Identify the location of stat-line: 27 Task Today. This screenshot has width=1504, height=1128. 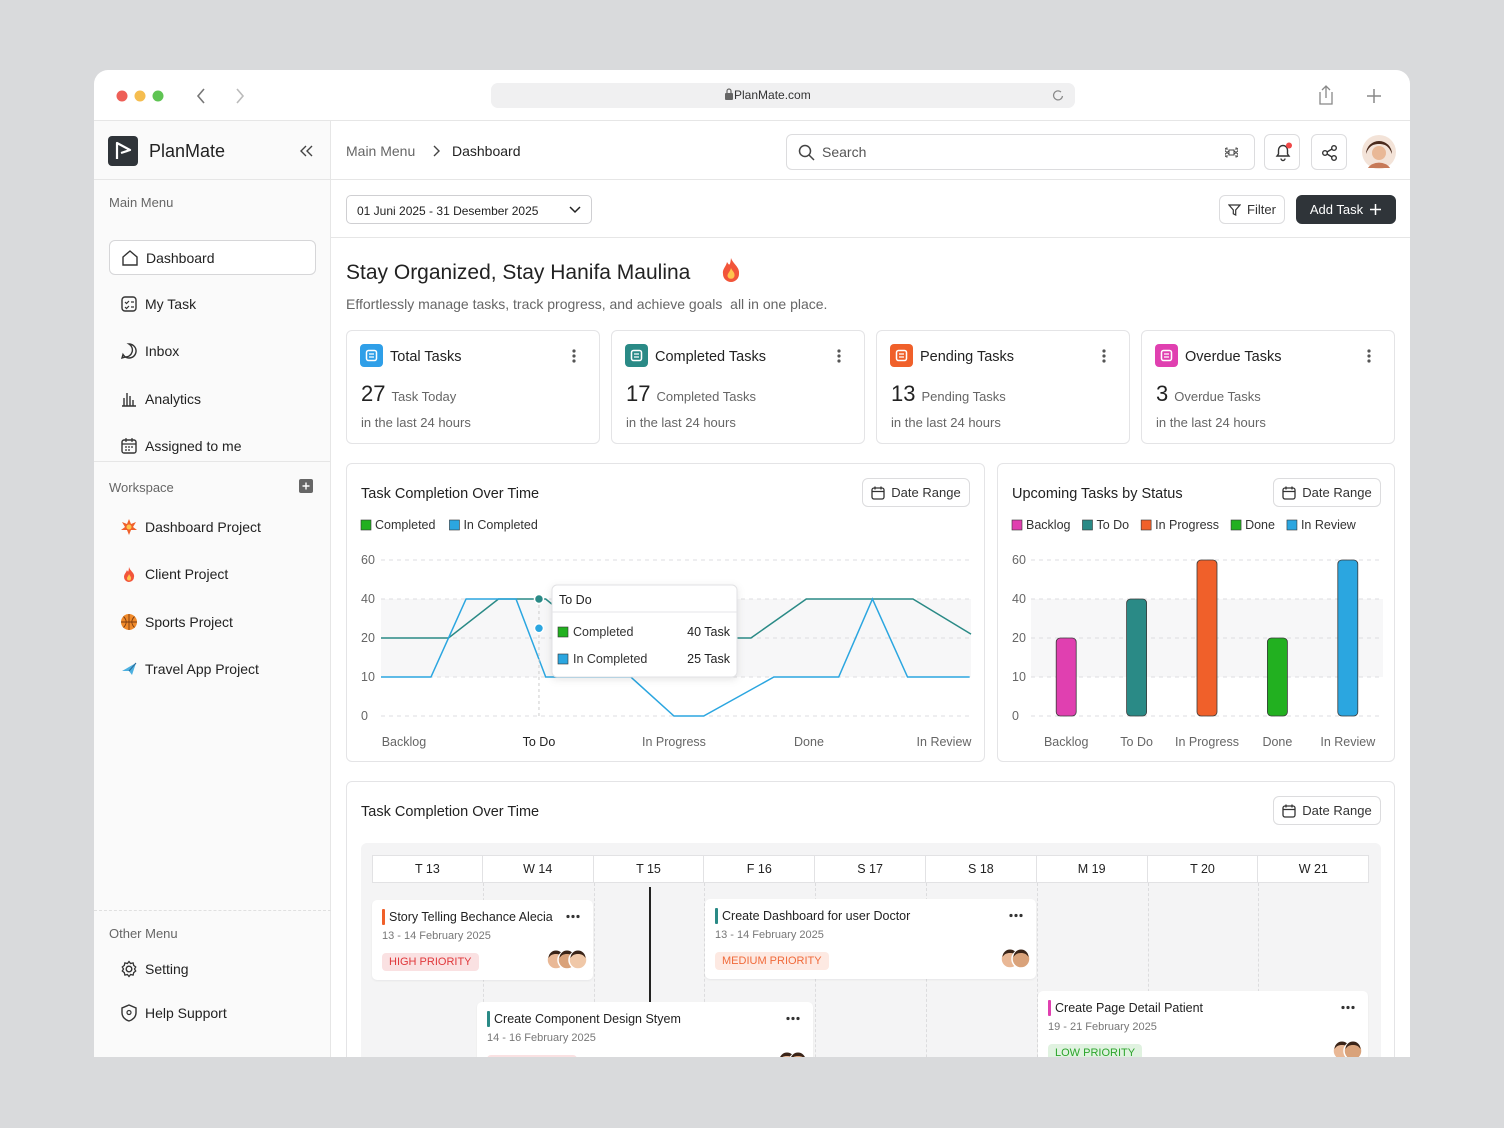
(408, 394).